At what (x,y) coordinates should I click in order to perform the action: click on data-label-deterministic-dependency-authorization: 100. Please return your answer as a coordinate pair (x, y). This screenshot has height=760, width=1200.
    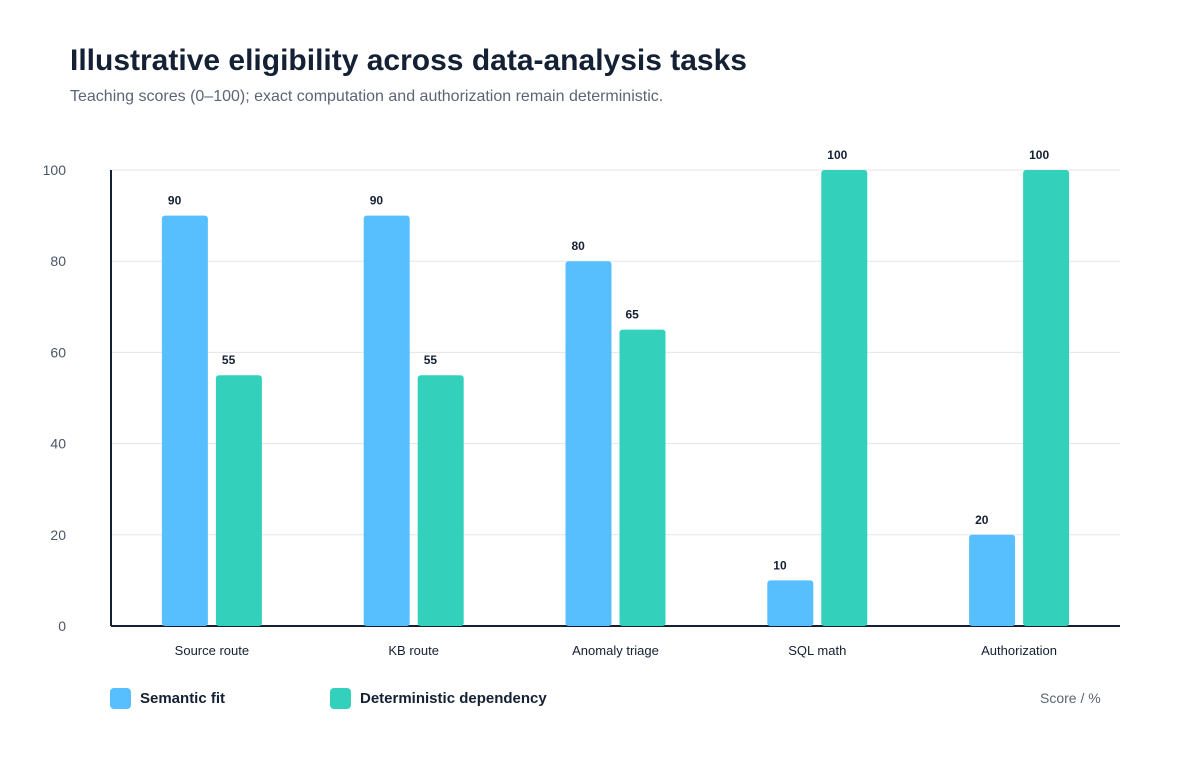
    Looking at the image, I should click on (1039, 155).